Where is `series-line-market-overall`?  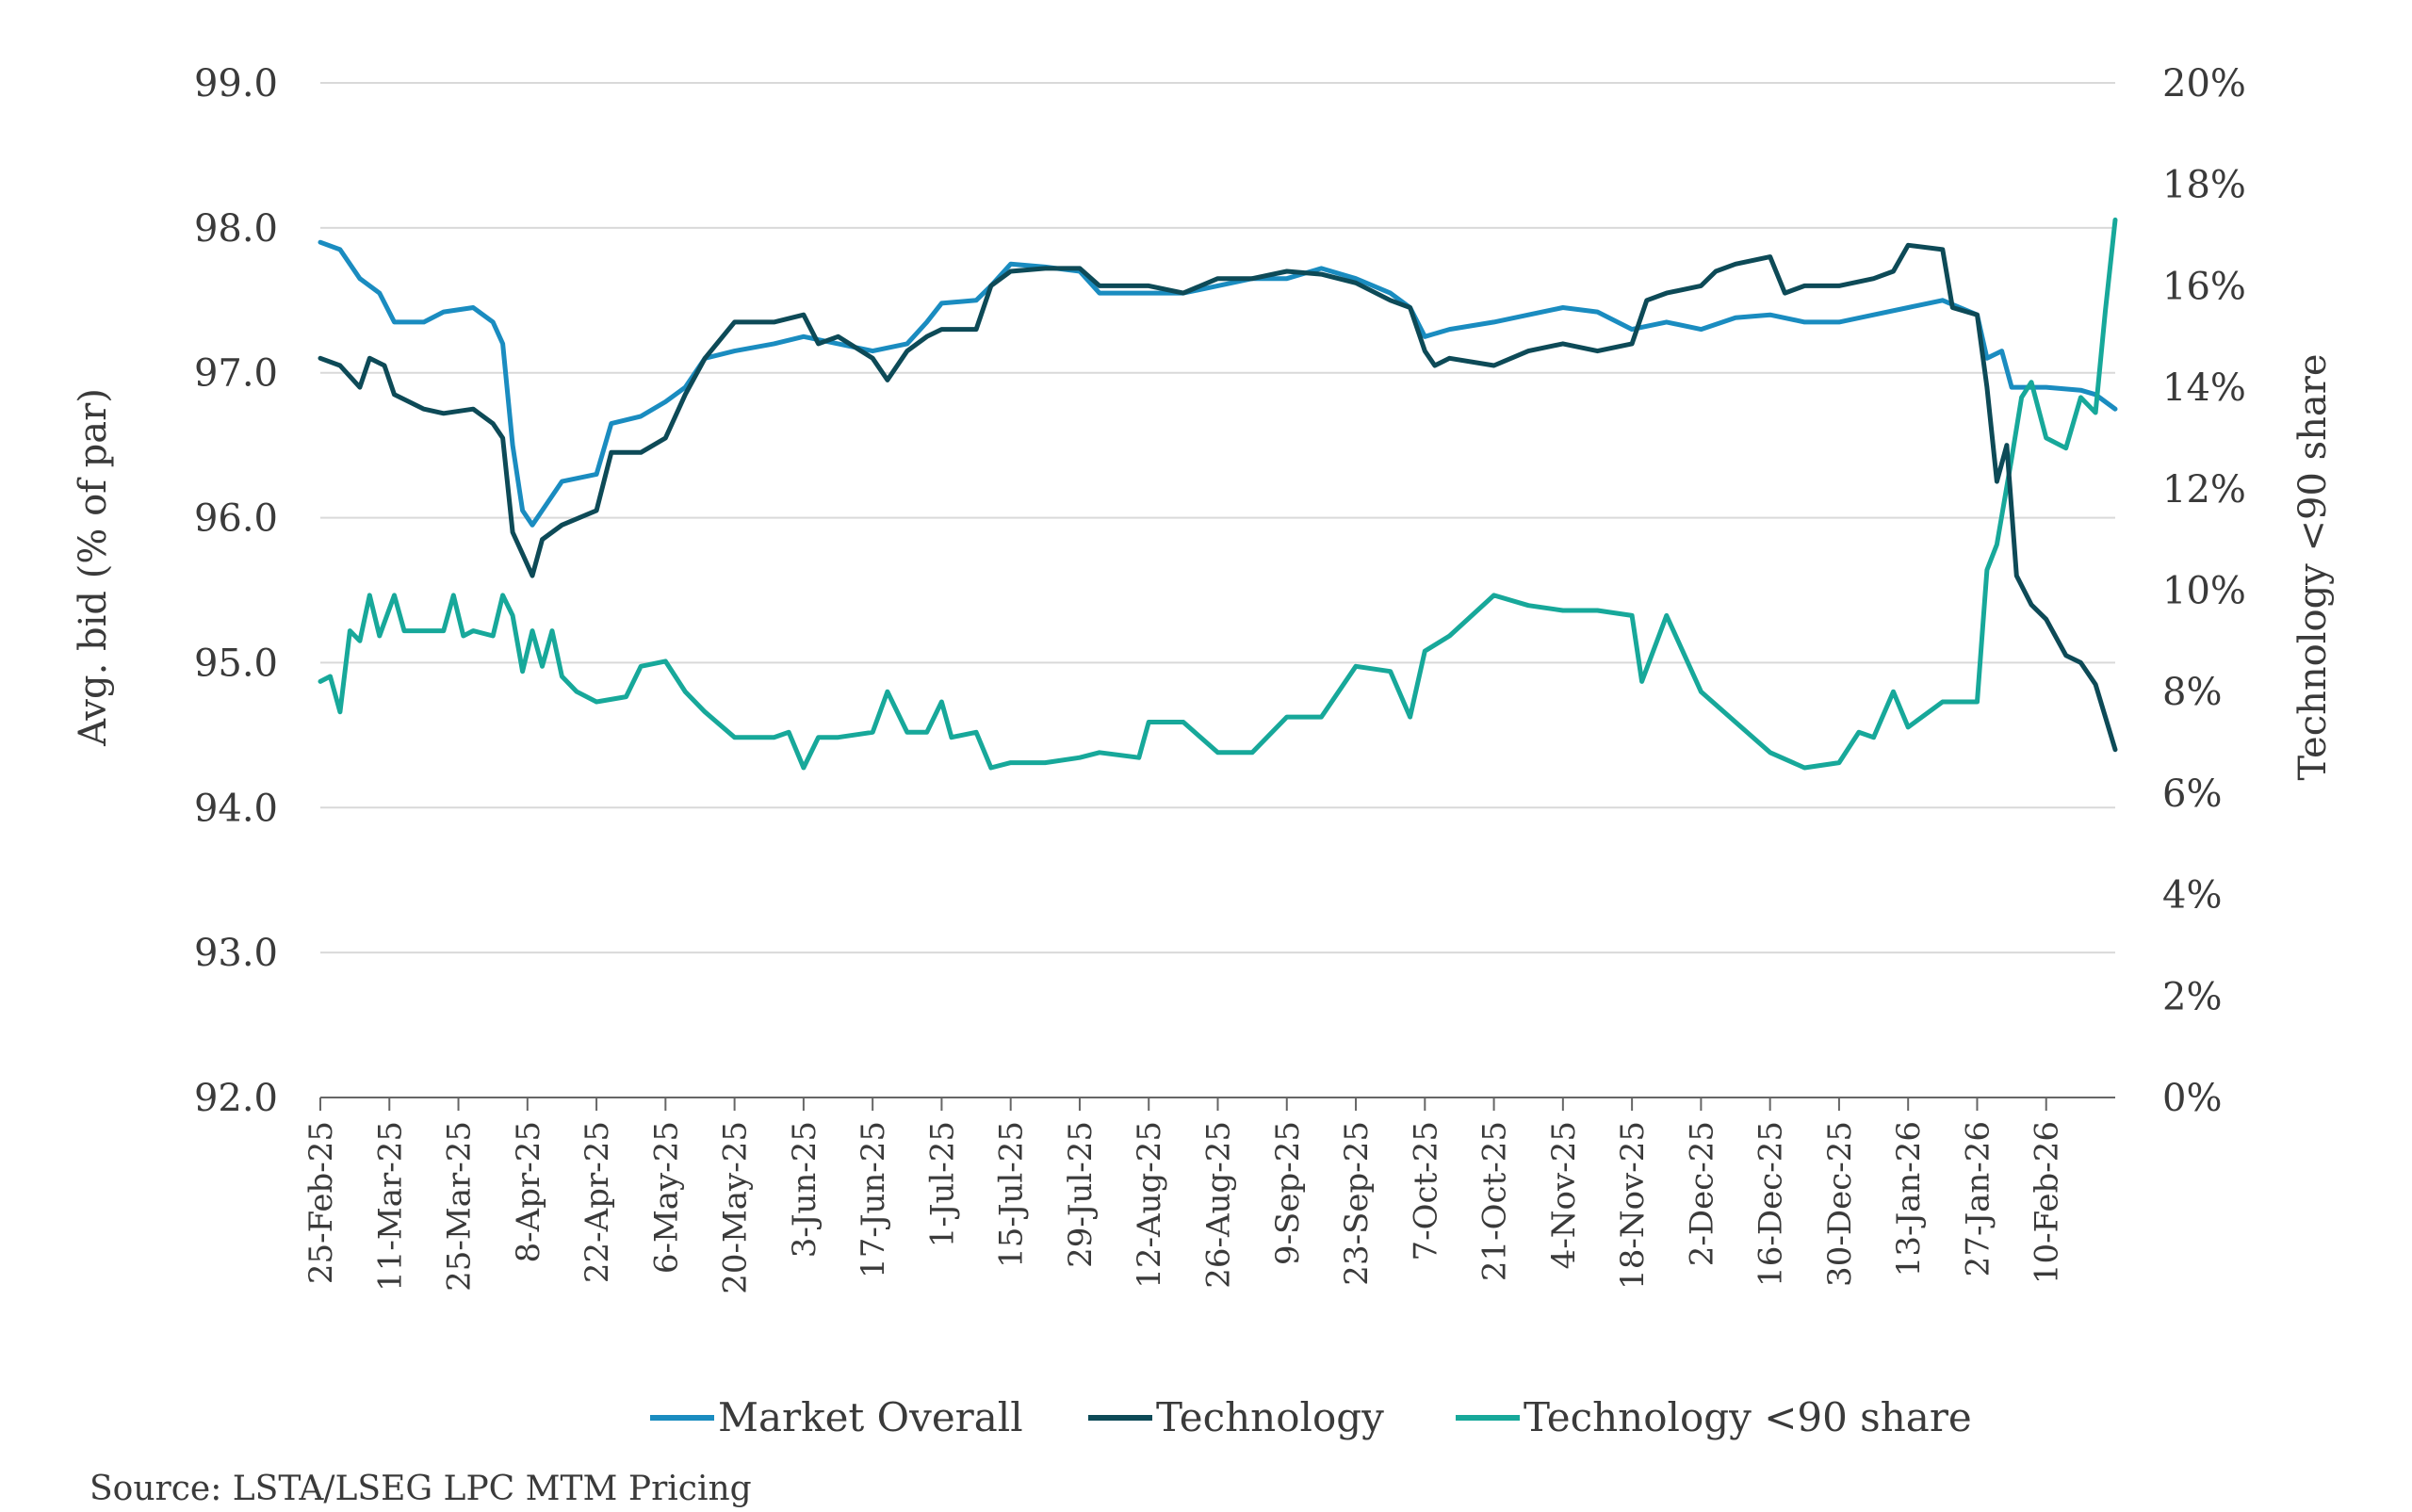 series-line-market-overall is located at coordinates (1218, 383).